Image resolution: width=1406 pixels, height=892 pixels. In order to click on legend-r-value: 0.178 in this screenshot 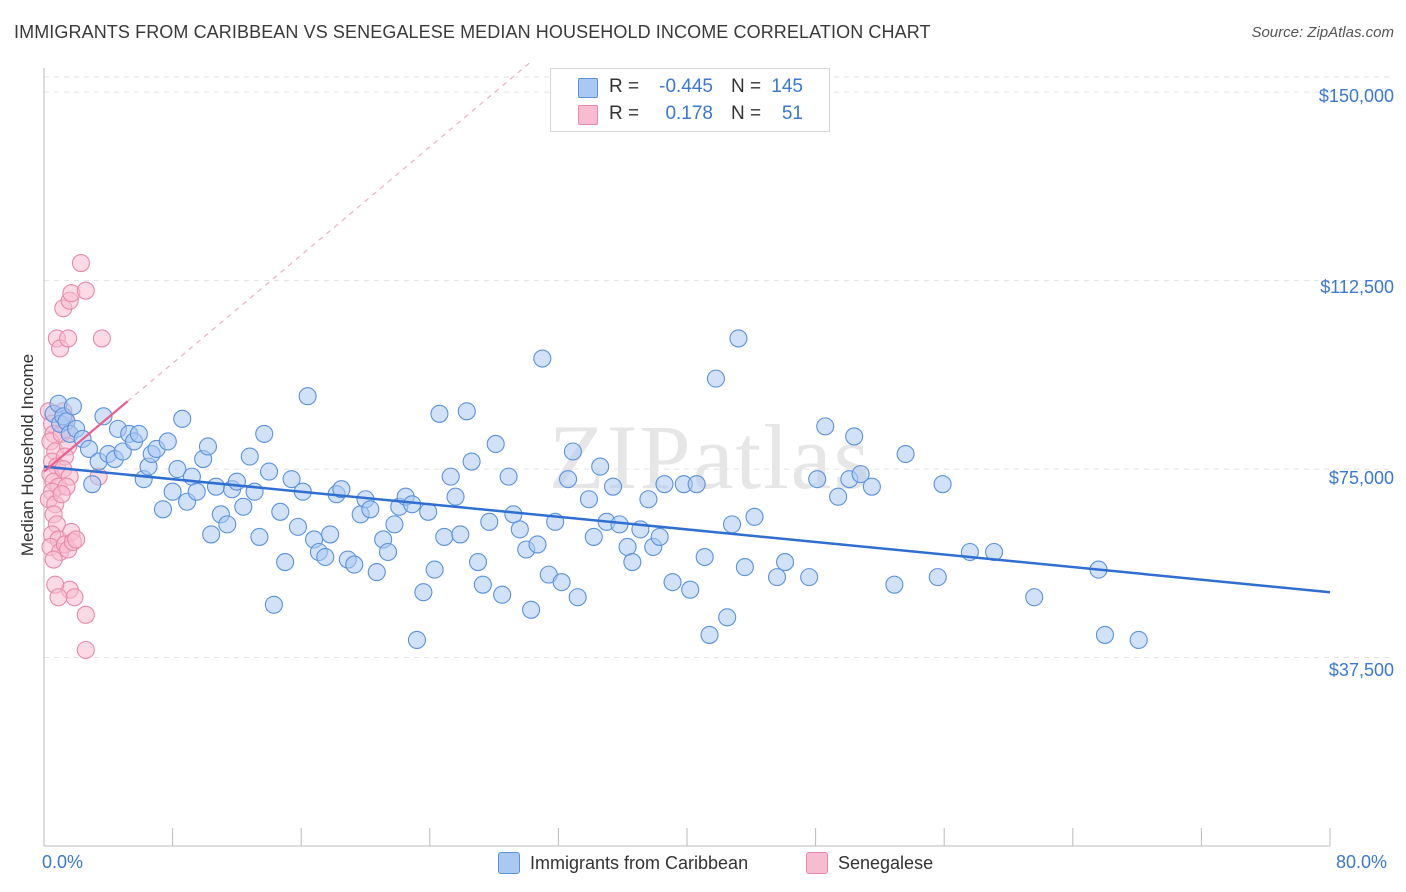, I will do `click(689, 113)`.